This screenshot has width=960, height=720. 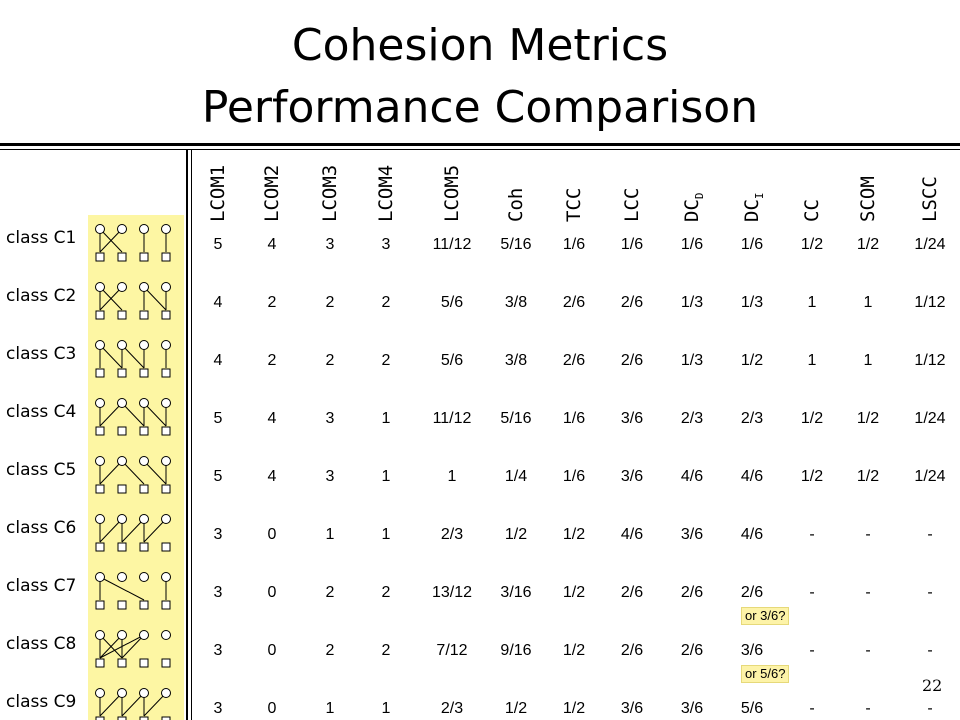 What do you see at coordinates (452, 244) in the screenshot?
I see `table-cell: 11/12` at bounding box center [452, 244].